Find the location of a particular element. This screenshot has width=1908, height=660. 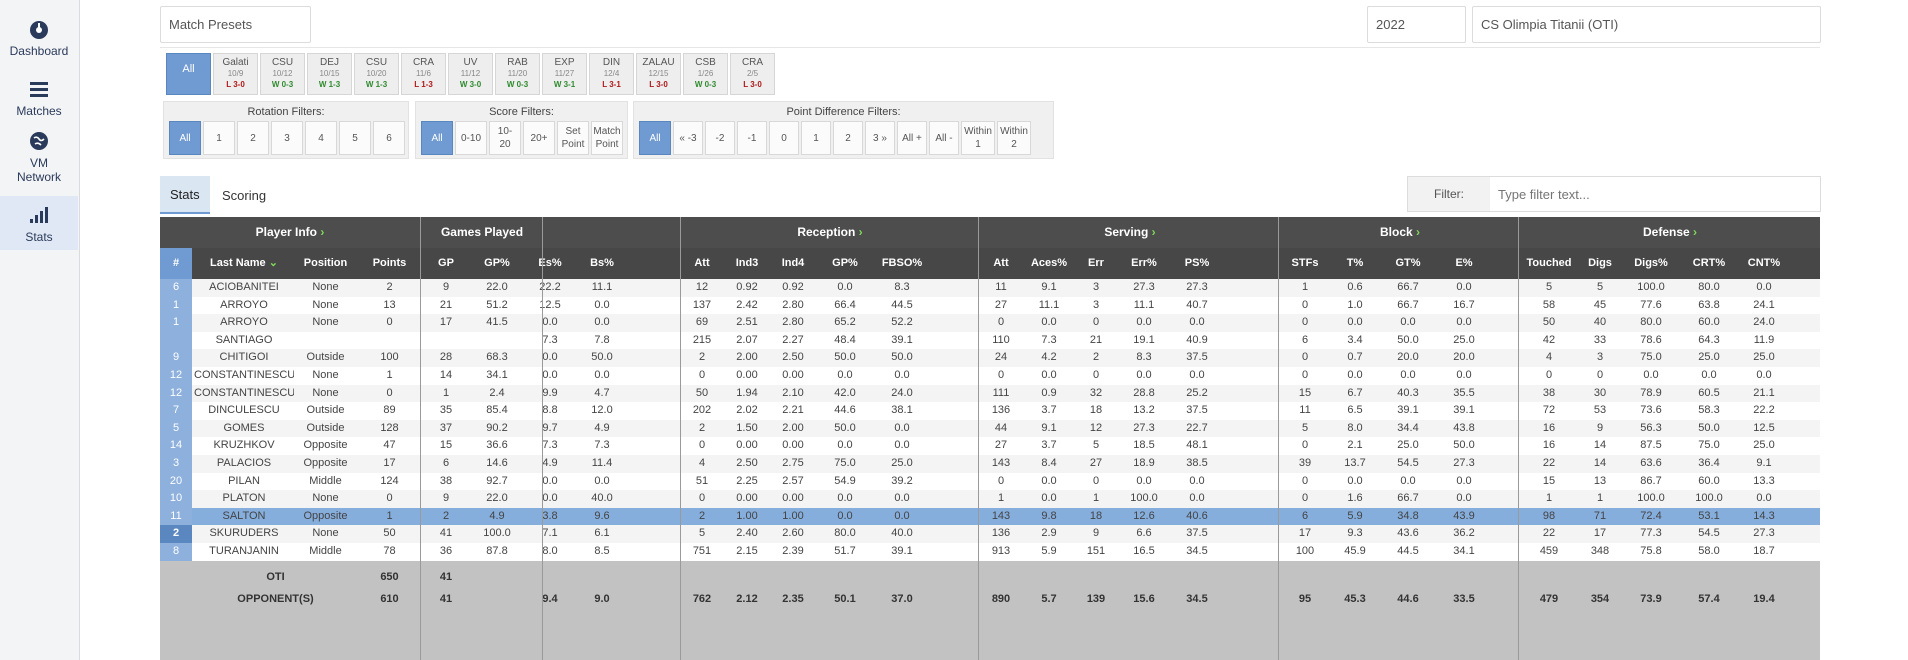

match-chip-all: All is located at coordinates (188, 74).